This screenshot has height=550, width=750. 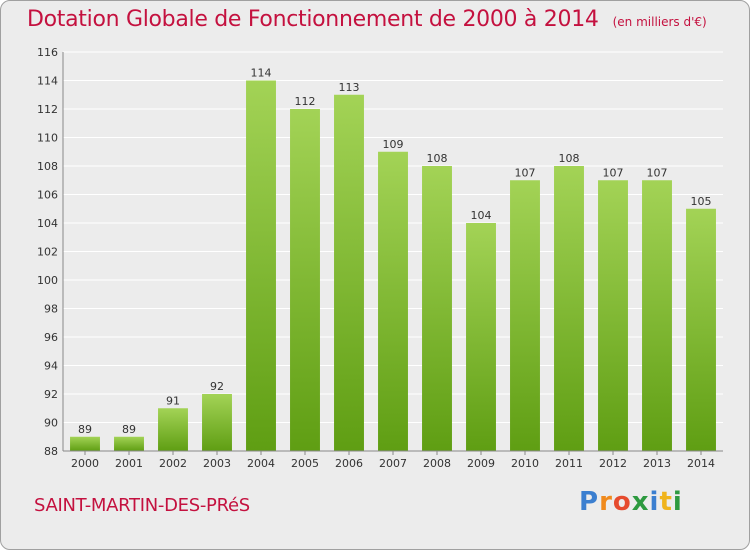 What do you see at coordinates (261, 73) in the screenshot?
I see `data-label-2004: 114` at bounding box center [261, 73].